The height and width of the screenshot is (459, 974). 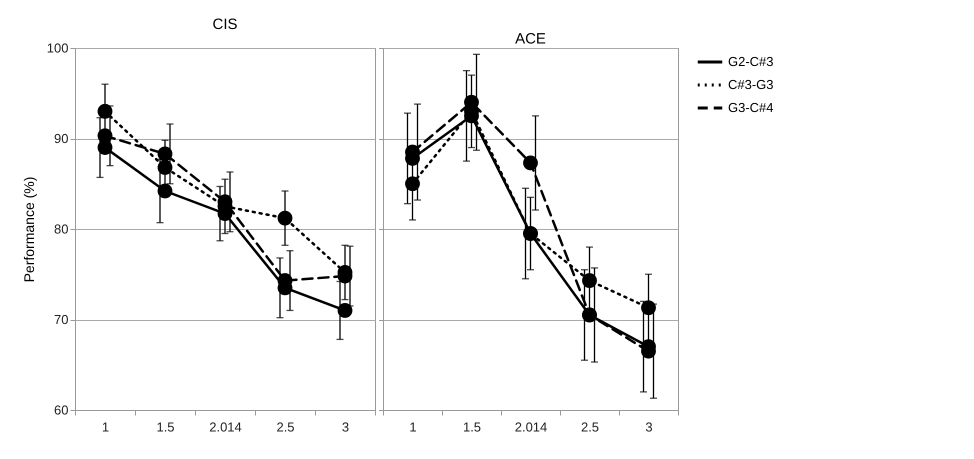 I want to click on y-tick-label: 100, so click(x=57, y=48).